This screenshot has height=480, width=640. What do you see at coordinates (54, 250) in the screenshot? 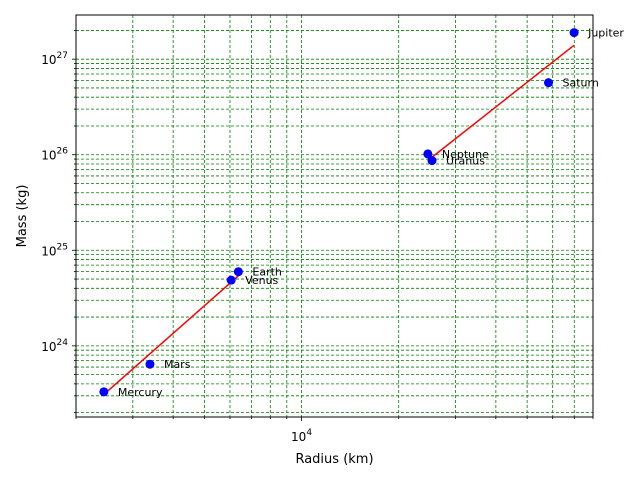
I see `tick-label: 1025` at bounding box center [54, 250].